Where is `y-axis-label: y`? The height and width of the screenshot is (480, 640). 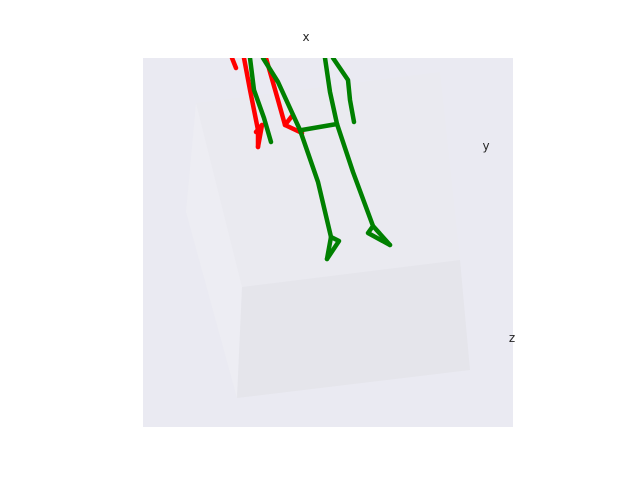
y-axis-label: y is located at coordinates (485, 146).